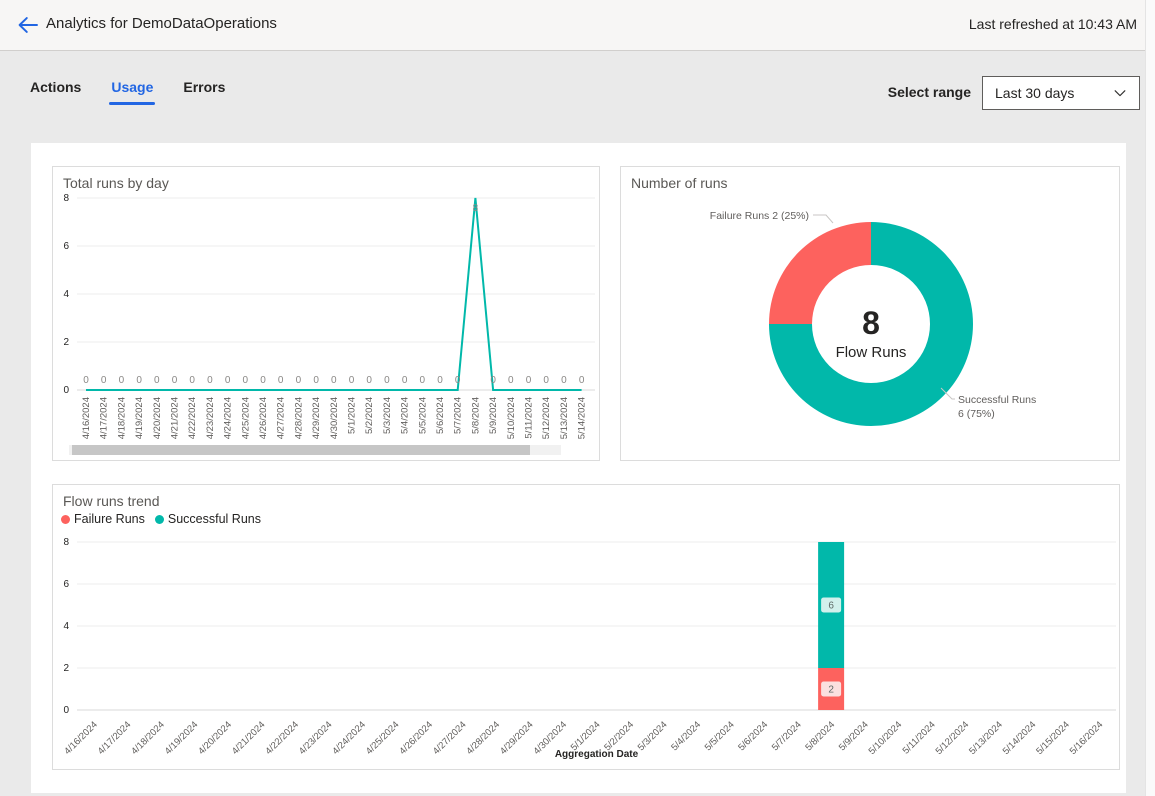 Image resolution: width=1155 pixels, height=796 pixels. I want to click on svg-text: 4/29/2024, so click(316, 418).